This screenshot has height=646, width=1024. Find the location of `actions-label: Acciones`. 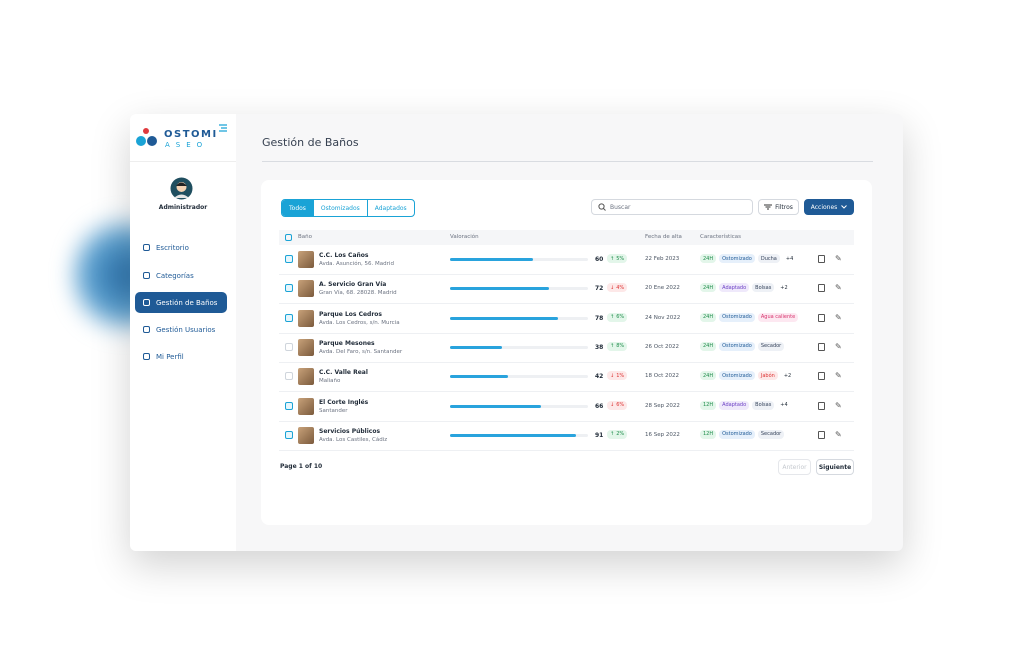

actions-label: Acciones is located at coordinates (824, 207).